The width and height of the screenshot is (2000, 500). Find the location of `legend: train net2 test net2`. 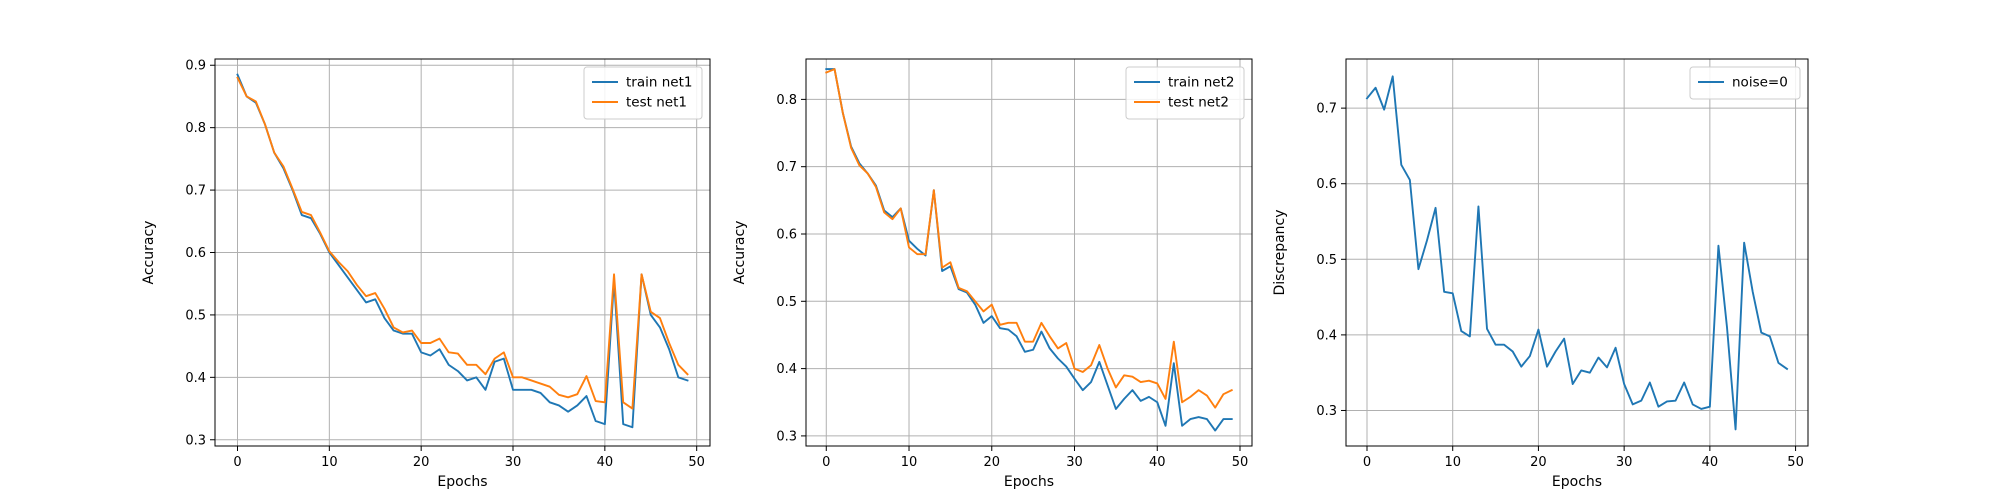

legend: train net2 test net2 is located at coordinates (1185, 93).